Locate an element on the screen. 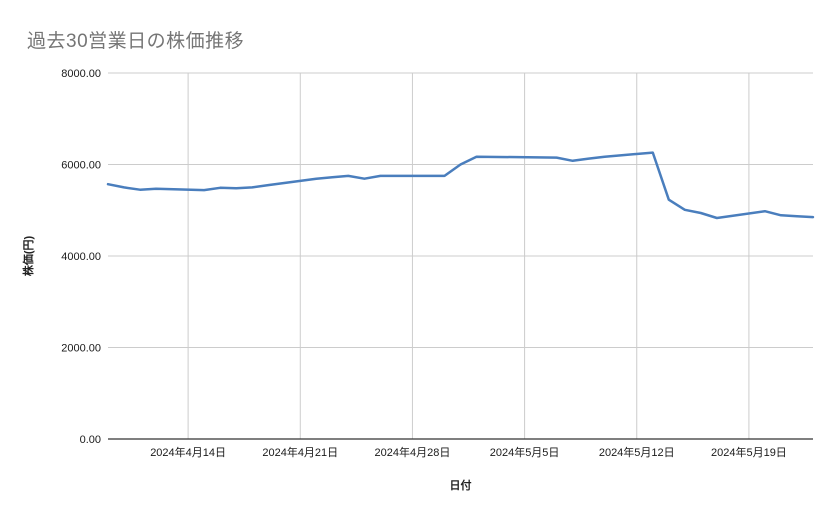 The width and height of the screenshot is (839, 519). y-axis-title: 株価(円) is located at coordinates (29, 256).